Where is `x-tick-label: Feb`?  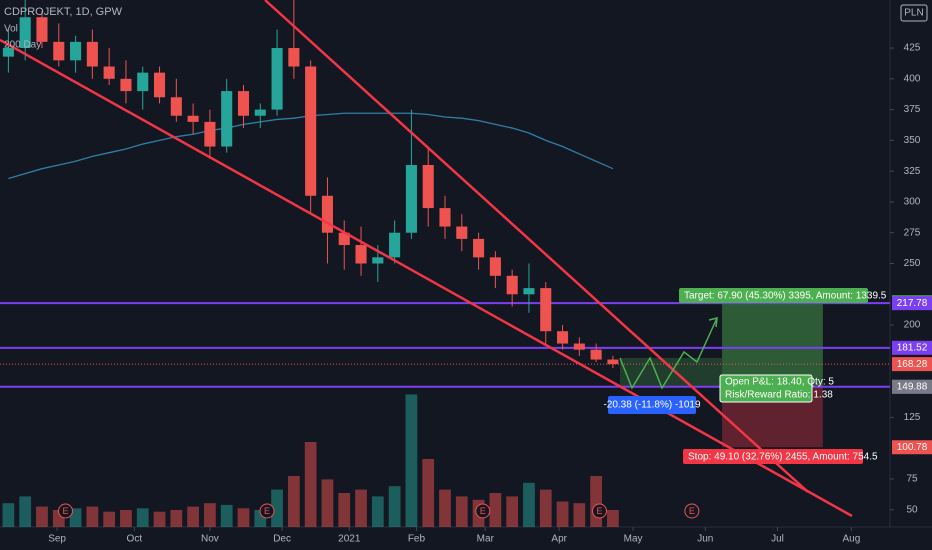 x-tick-label: Feb is located at coordinates (417, 539).